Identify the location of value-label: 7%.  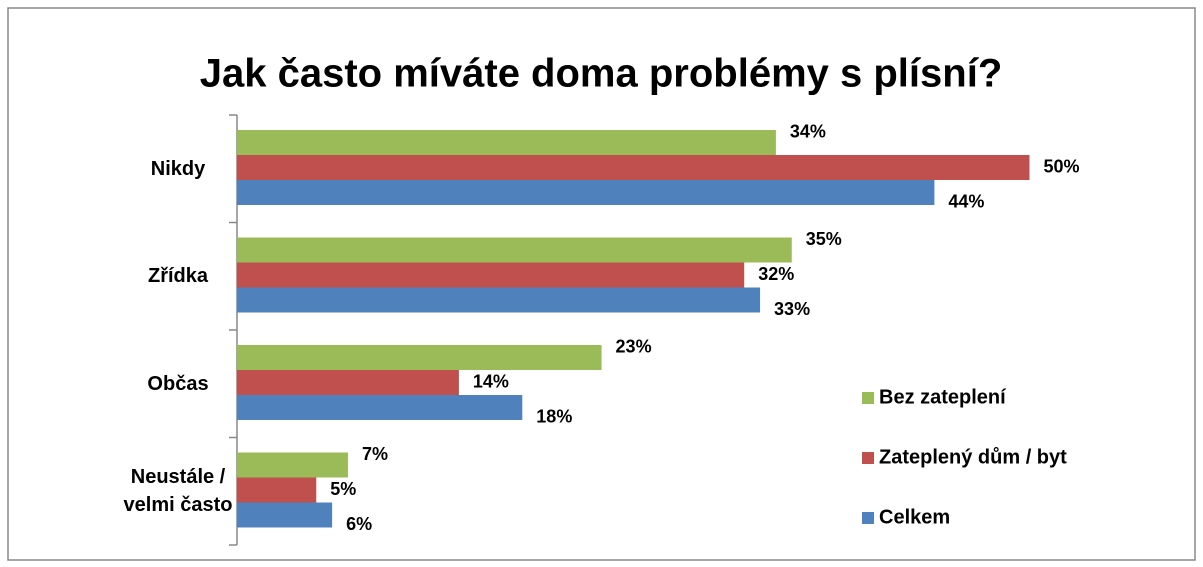
(375, 454).